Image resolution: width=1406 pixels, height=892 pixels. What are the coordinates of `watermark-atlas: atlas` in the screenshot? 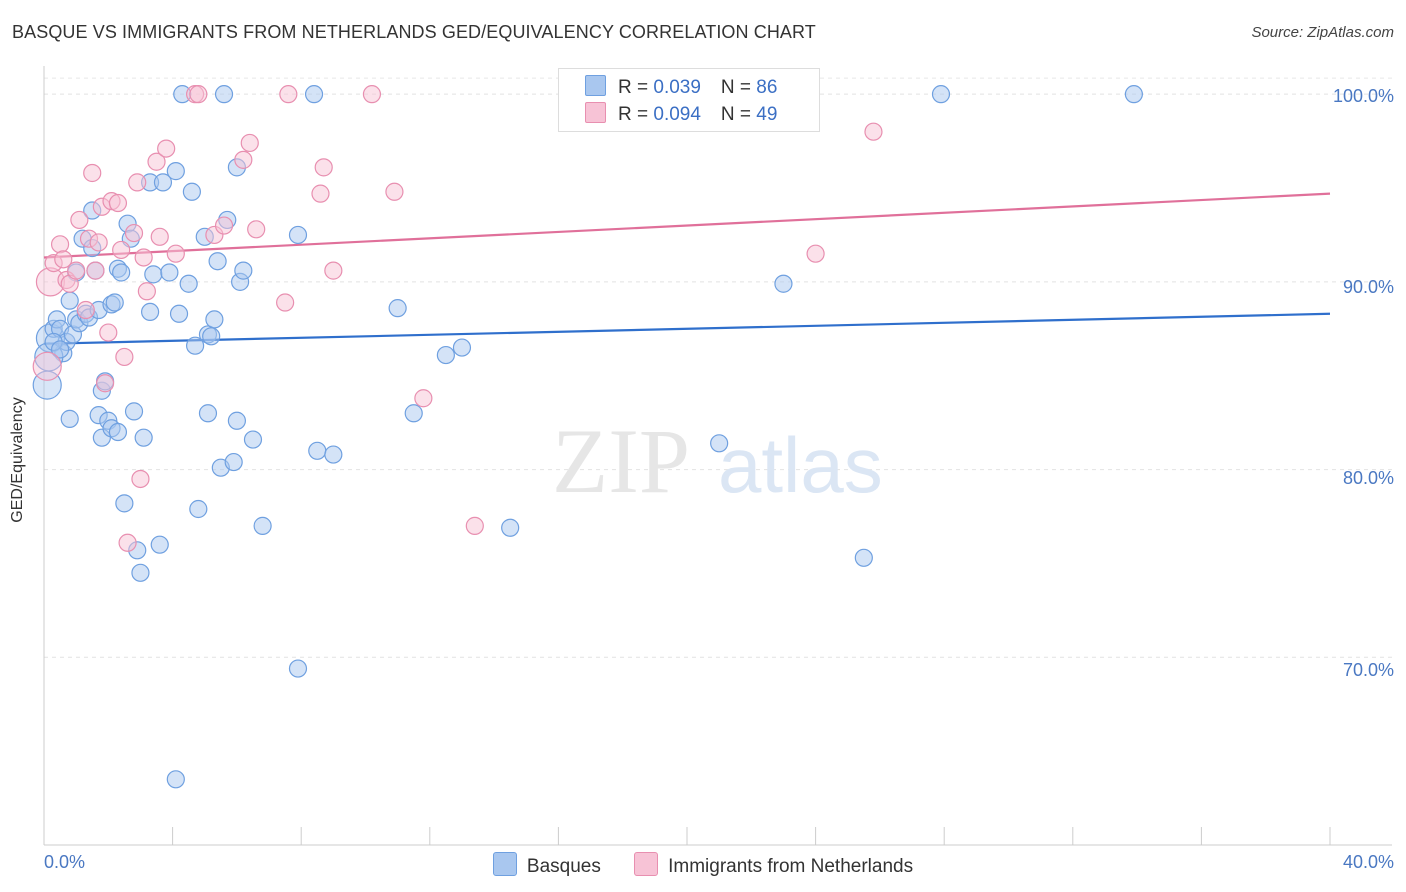 It's located at (800, 465).